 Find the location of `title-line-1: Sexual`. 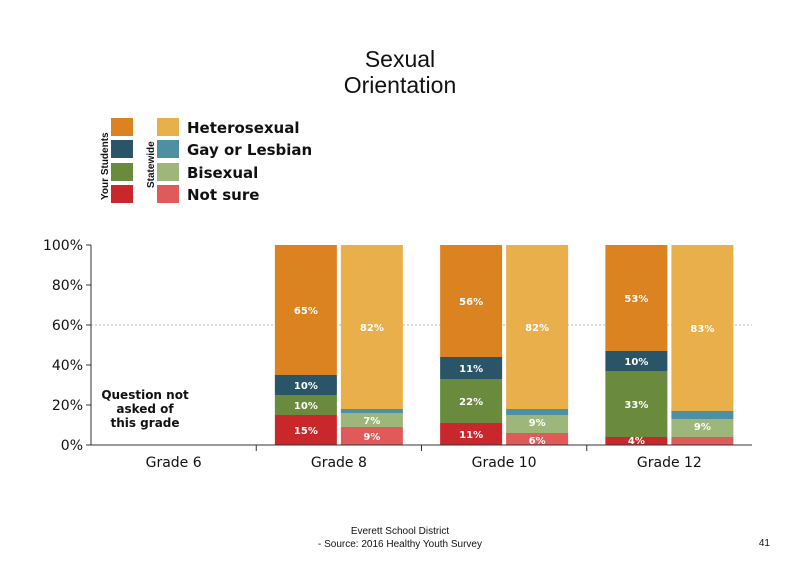

title-line-1: Sexual is located at coordinates (400, 59).